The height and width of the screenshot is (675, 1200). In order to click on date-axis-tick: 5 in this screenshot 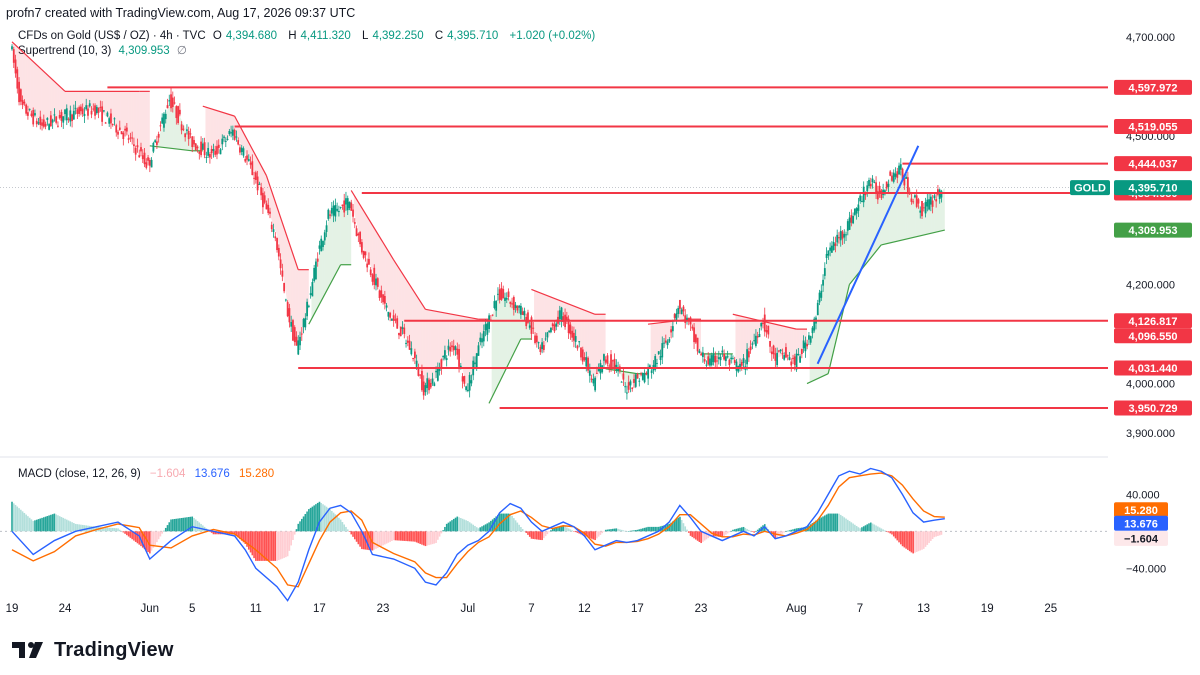, I will do `click(192, 609)`.